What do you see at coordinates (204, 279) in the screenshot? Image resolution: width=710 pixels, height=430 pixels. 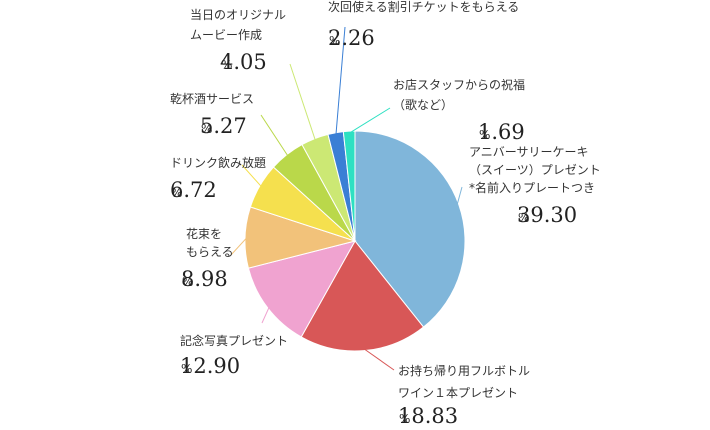 I see `slice-value-4: 8.98` at bounding box center [204, 279].